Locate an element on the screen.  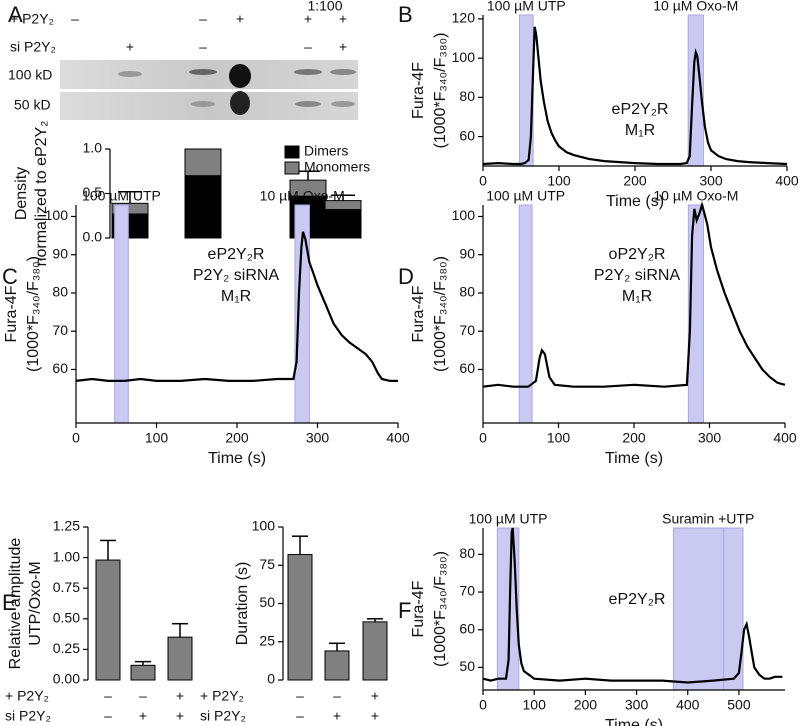
y-tick-label: 0.5 is located at coordinates (93, 192).